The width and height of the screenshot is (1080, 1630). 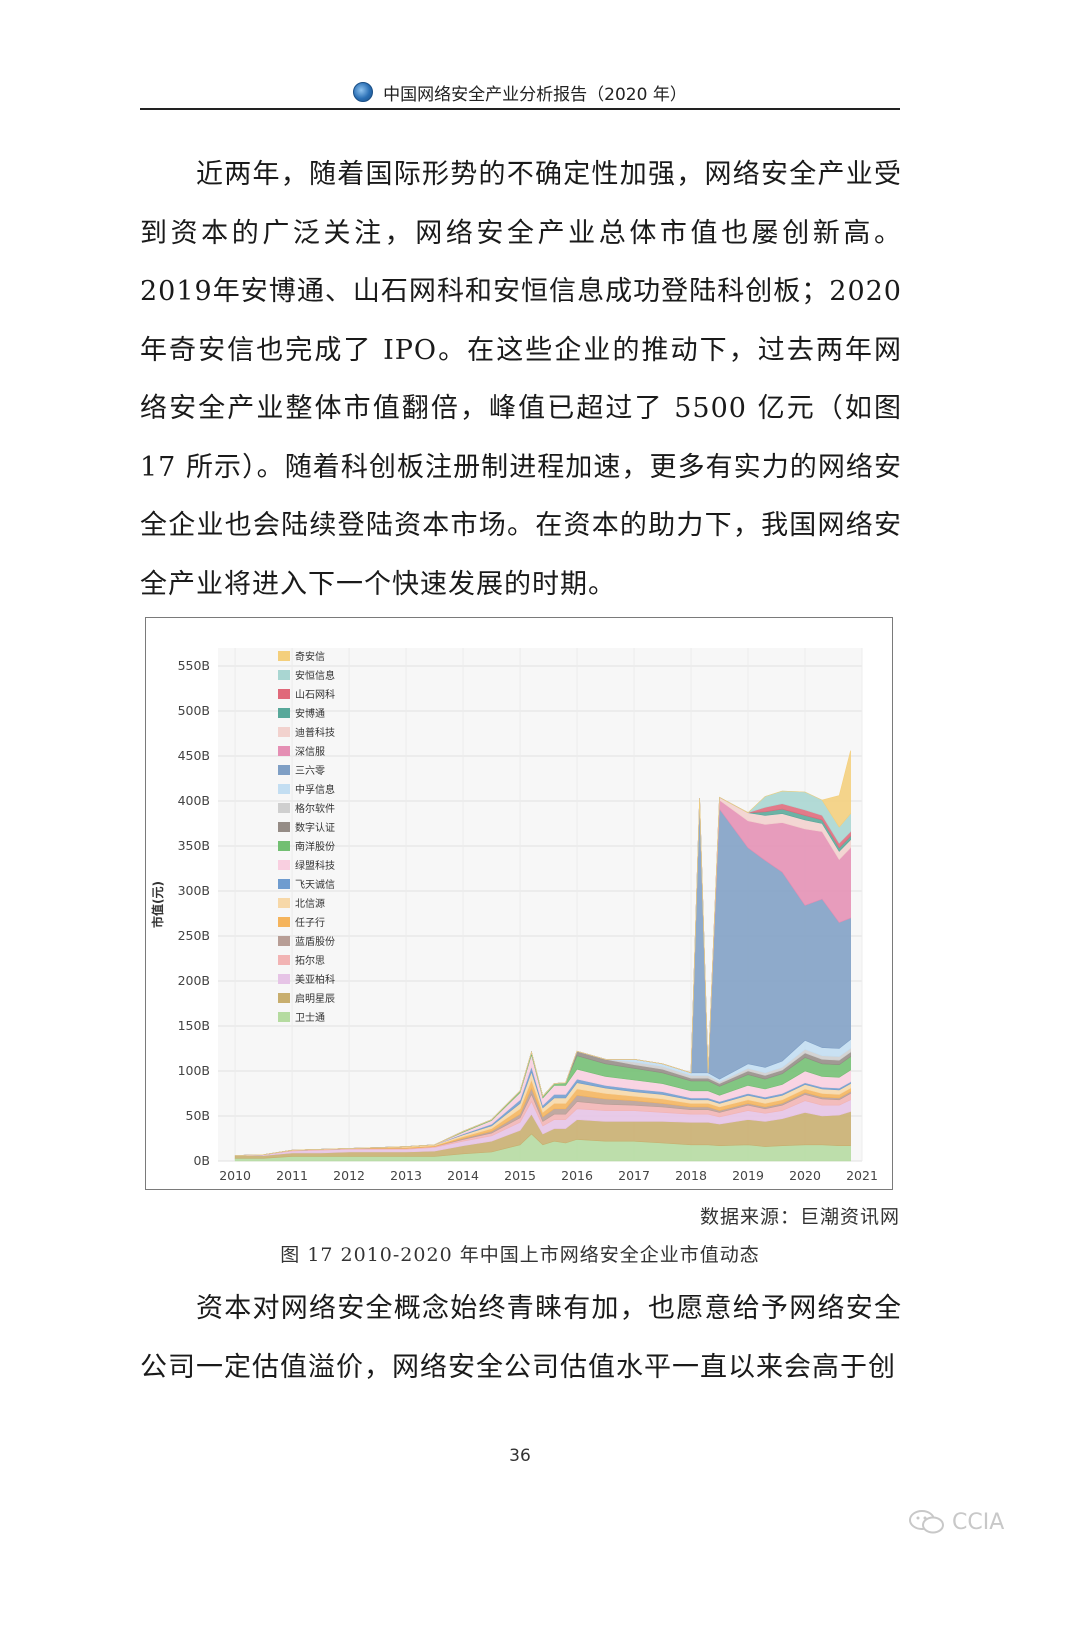 What do you see at coordinates (315, 998) in the screenshot?
I see `legend-label: 启明星辰` at bounding box center [315, 998].